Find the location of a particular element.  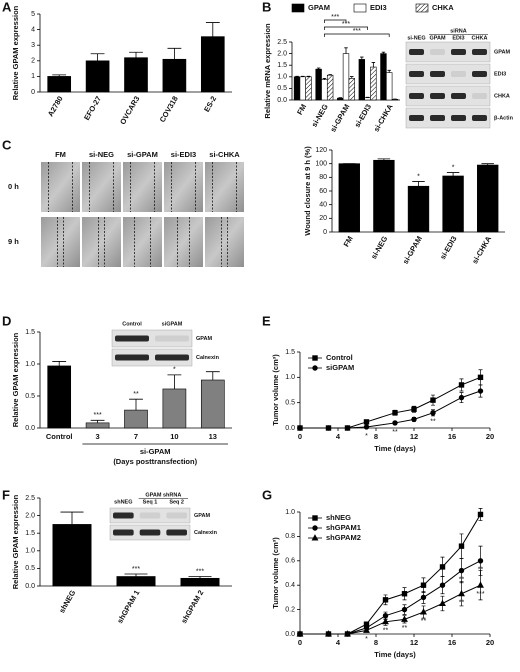

x-tick-label: si-NEG is located at coordinates (379, 247).